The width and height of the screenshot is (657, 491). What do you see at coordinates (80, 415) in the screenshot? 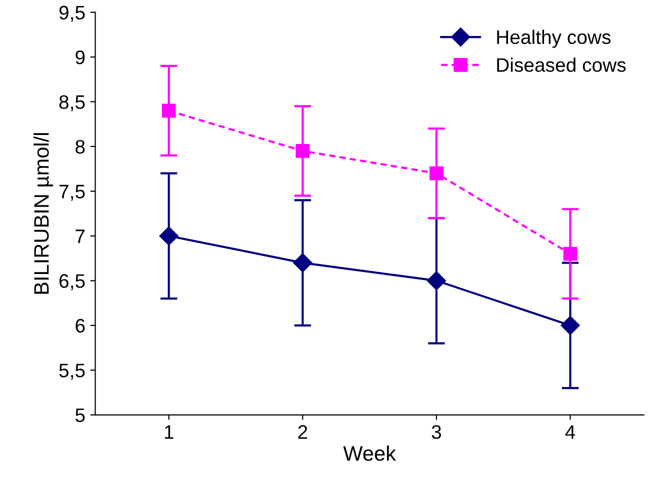
I see `y-tick-label: 5` at bounding box center [80, 415].